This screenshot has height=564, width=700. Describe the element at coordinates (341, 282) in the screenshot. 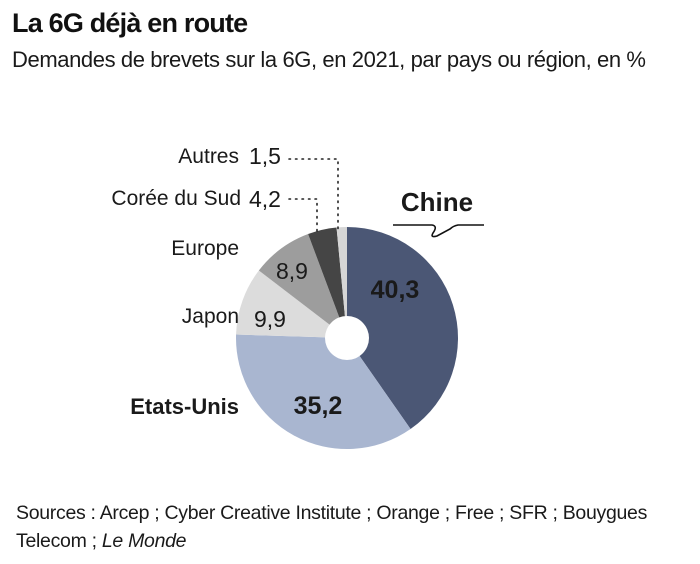

I see `slice-autres` at that location.